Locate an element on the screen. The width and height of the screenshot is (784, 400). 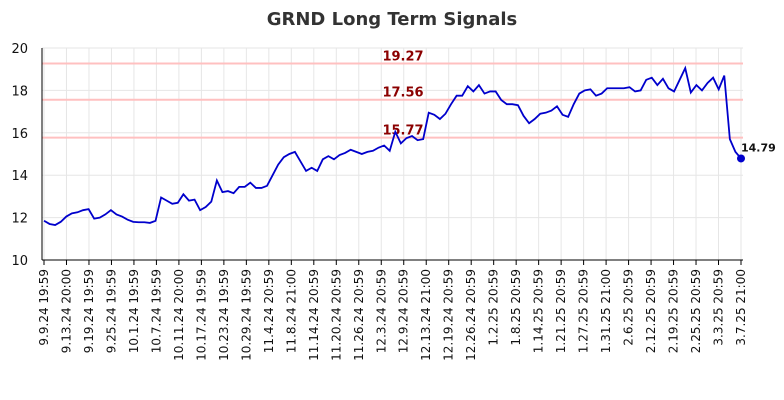
x-tick-label: 1.8.25 20:59 is located at coordinates (516, 307).